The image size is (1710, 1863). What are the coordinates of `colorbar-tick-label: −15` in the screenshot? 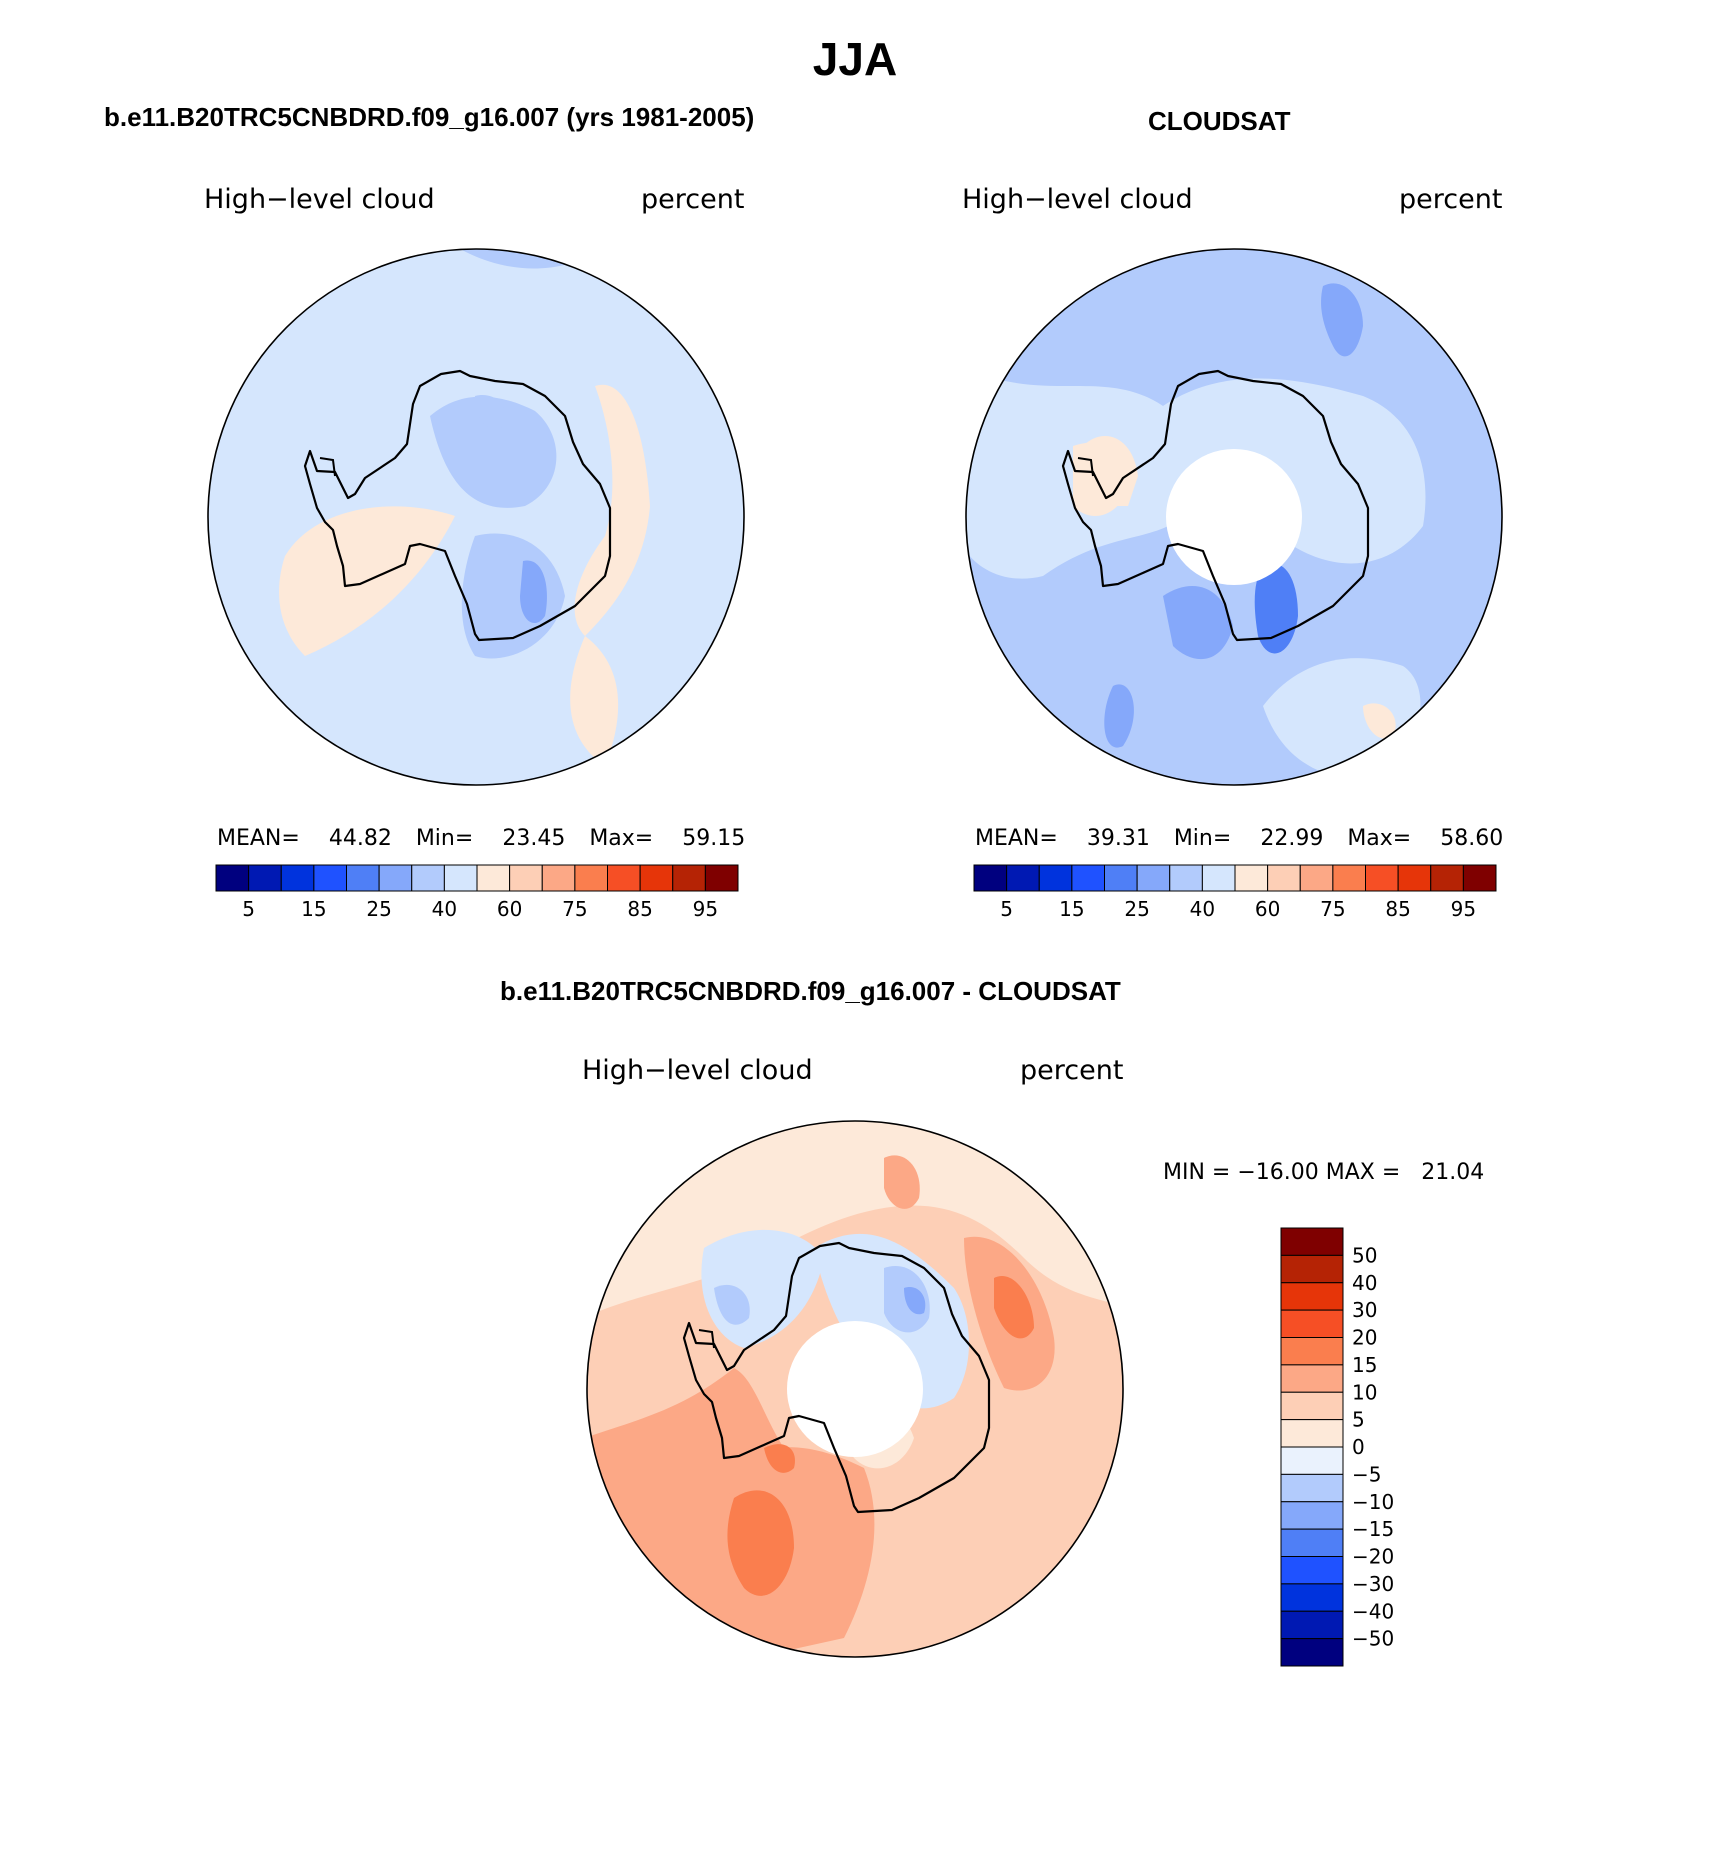 It's located at (1373, 1529).